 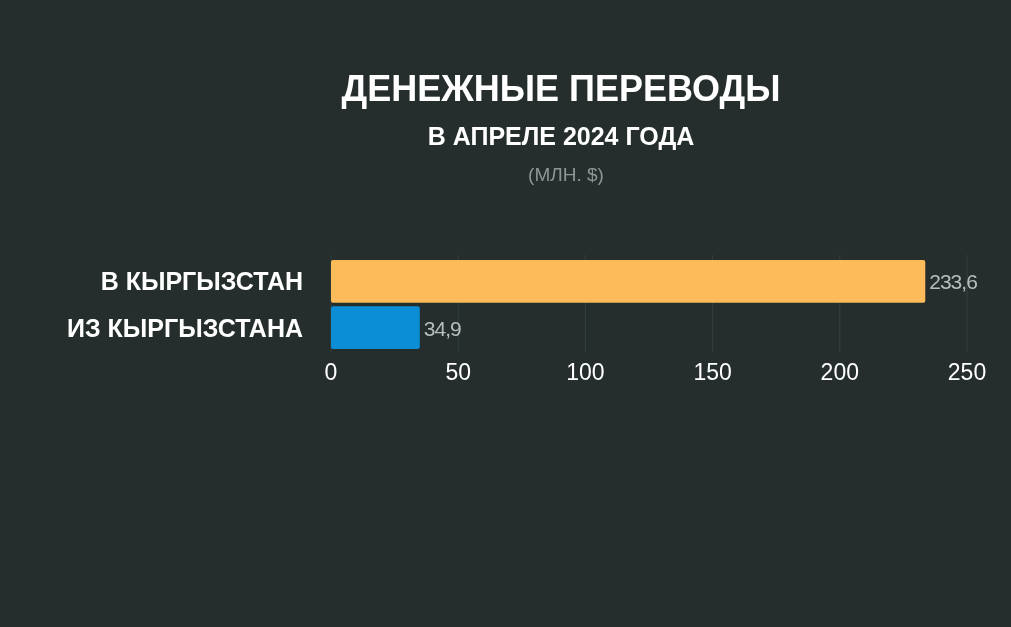 I want to click on x-tick-label: 0, so click(x=331, y=372).